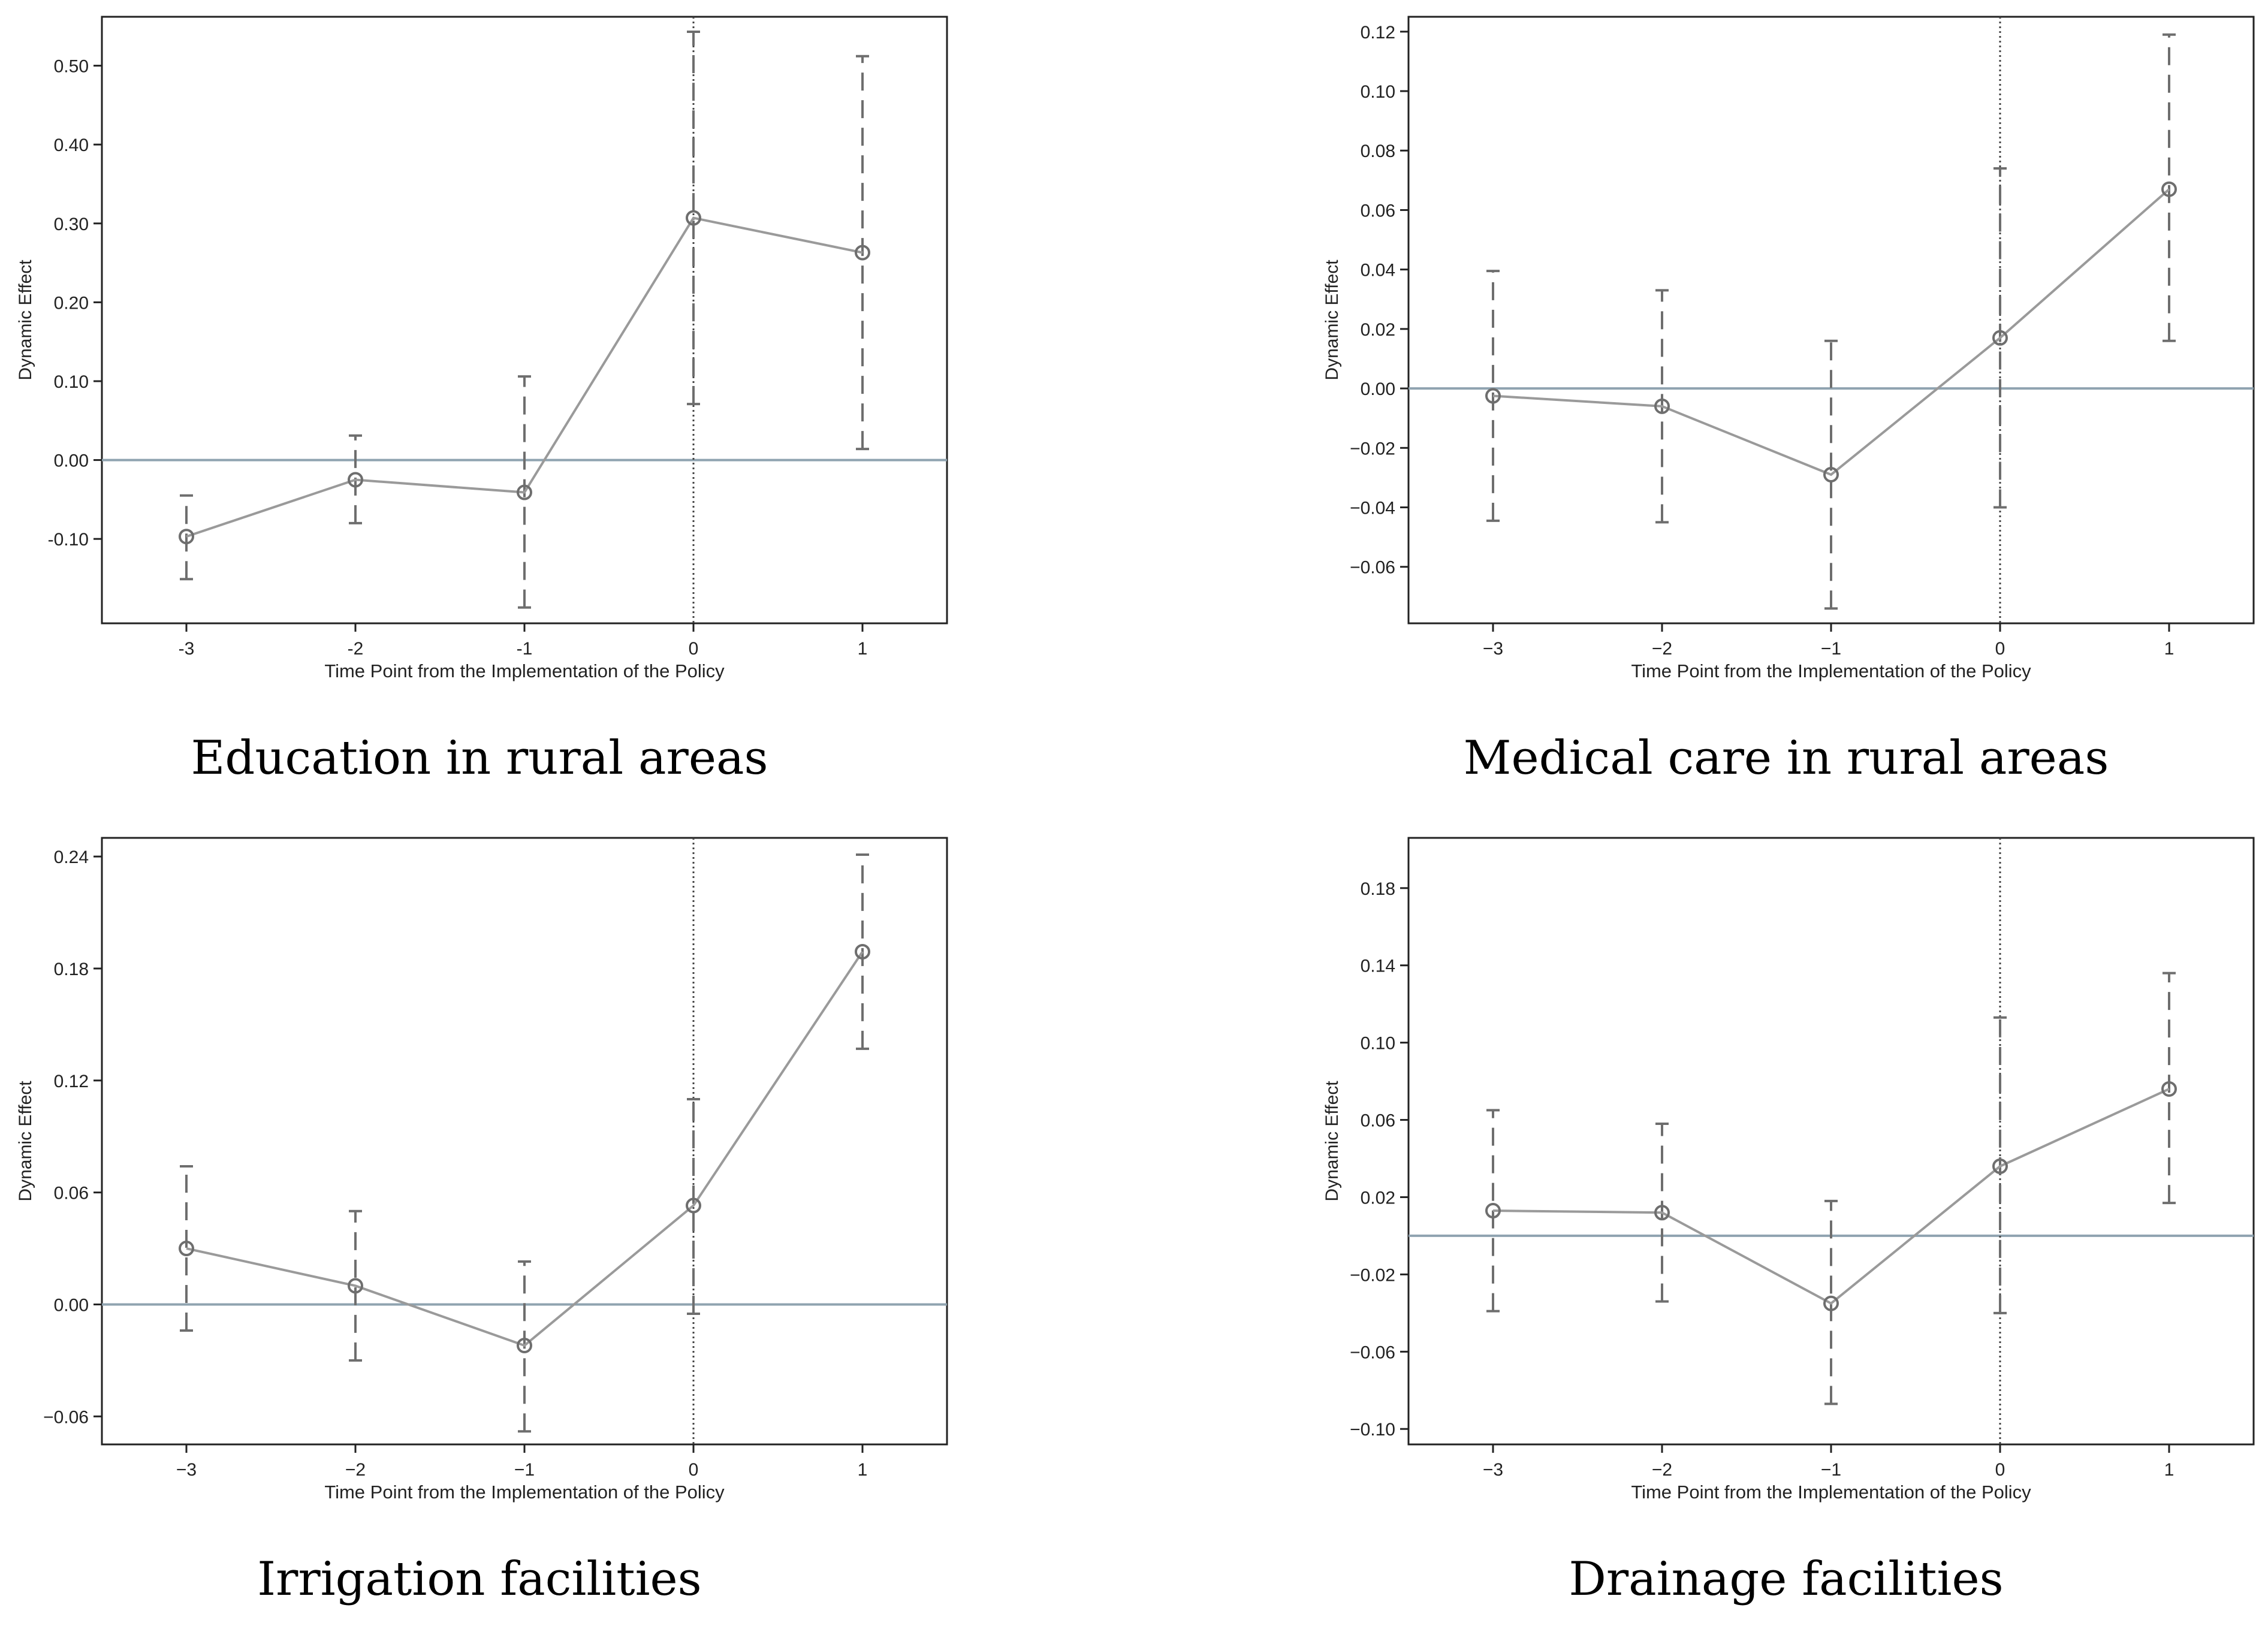 This screenshot has width=2268, height=1632. Describe the element at coordinates (1373, 1430) in the screenshot. I see `chart3-y-tick-label: −0.10` at that location.